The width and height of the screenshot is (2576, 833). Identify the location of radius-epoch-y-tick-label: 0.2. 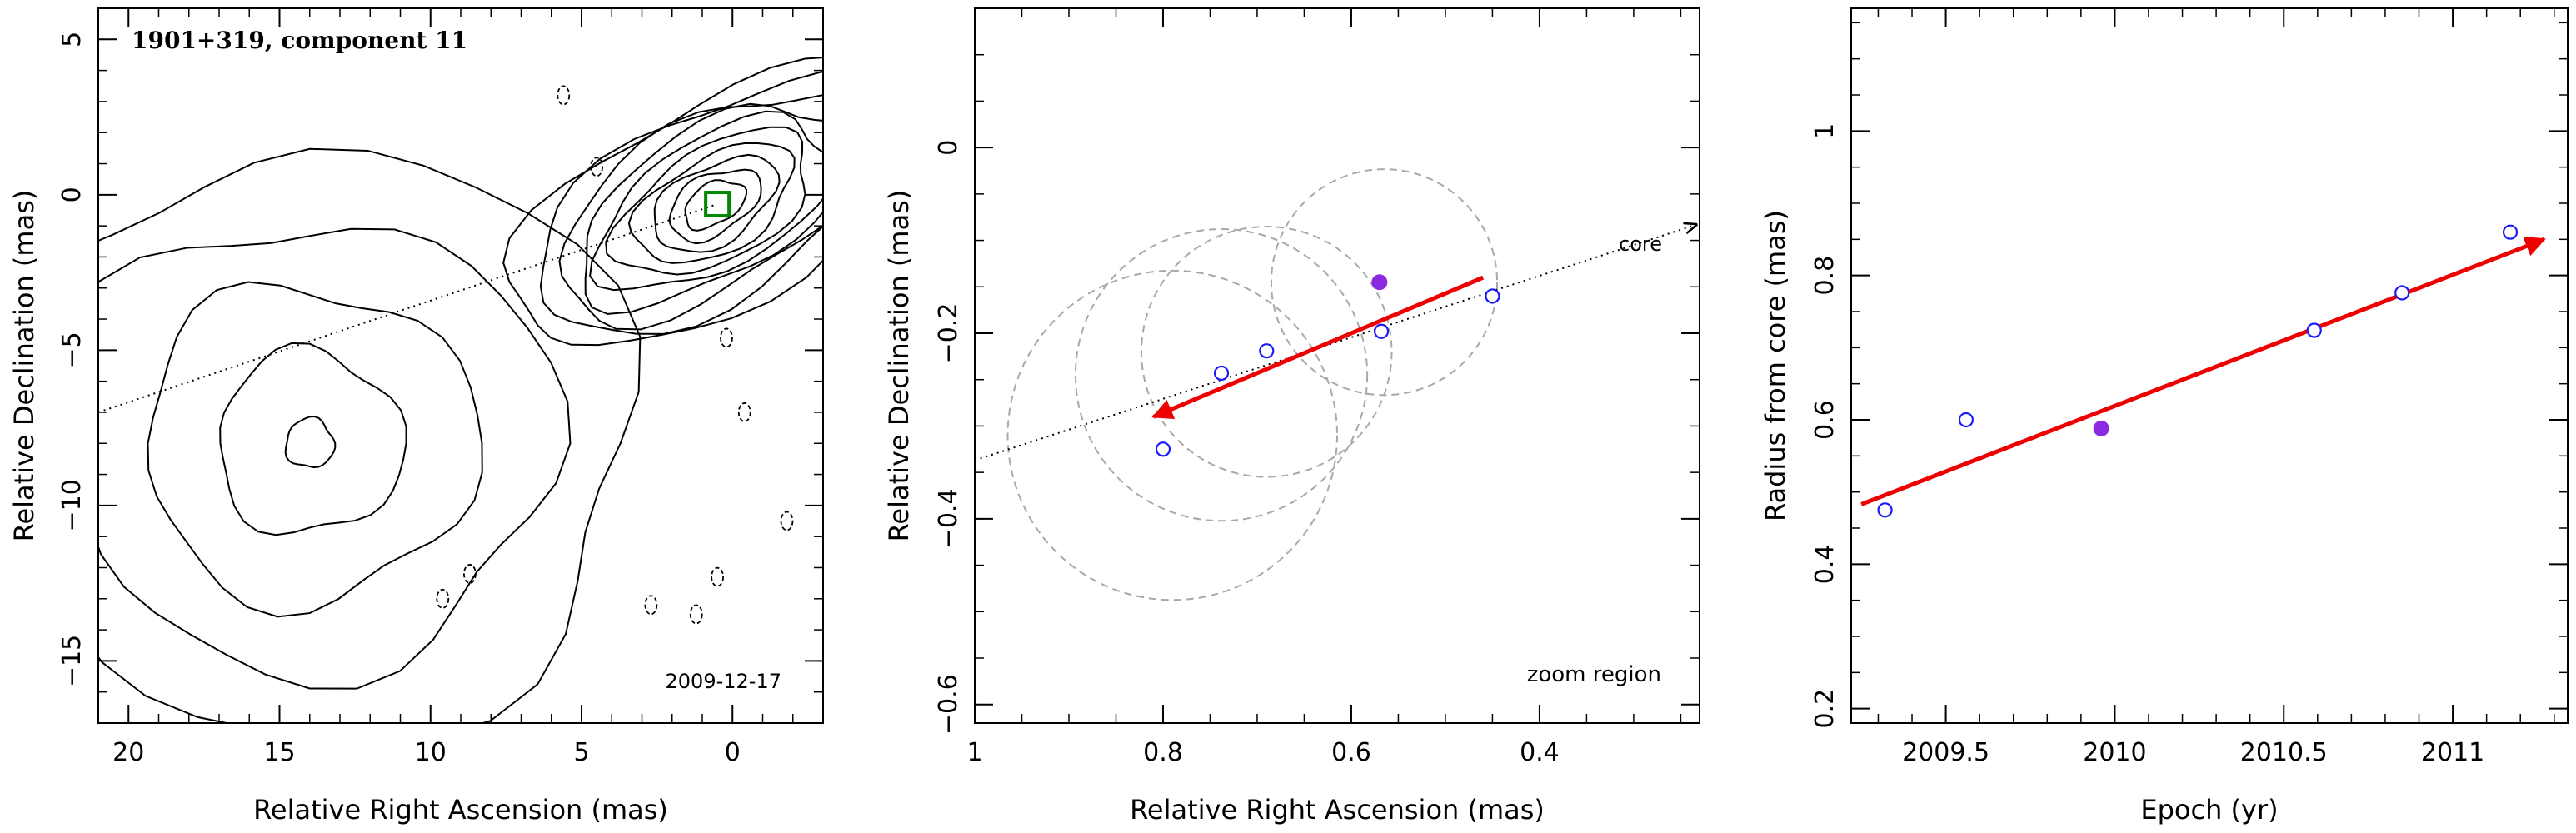
(1825, 709).